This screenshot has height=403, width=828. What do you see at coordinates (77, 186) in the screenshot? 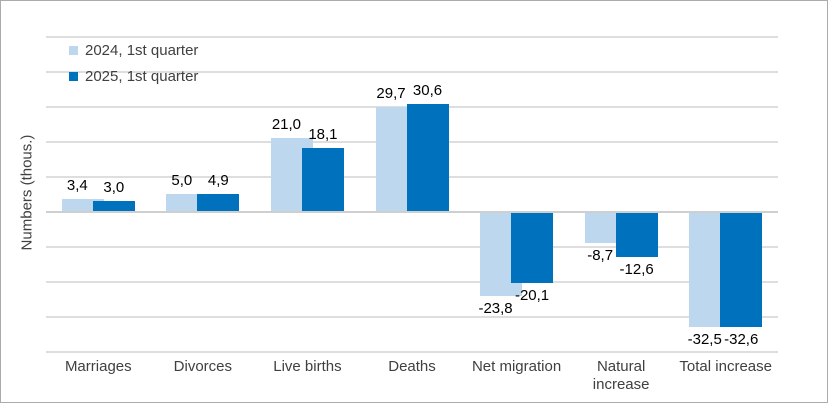
I see `value-label: 3,4` at bounding box center [77, 186].